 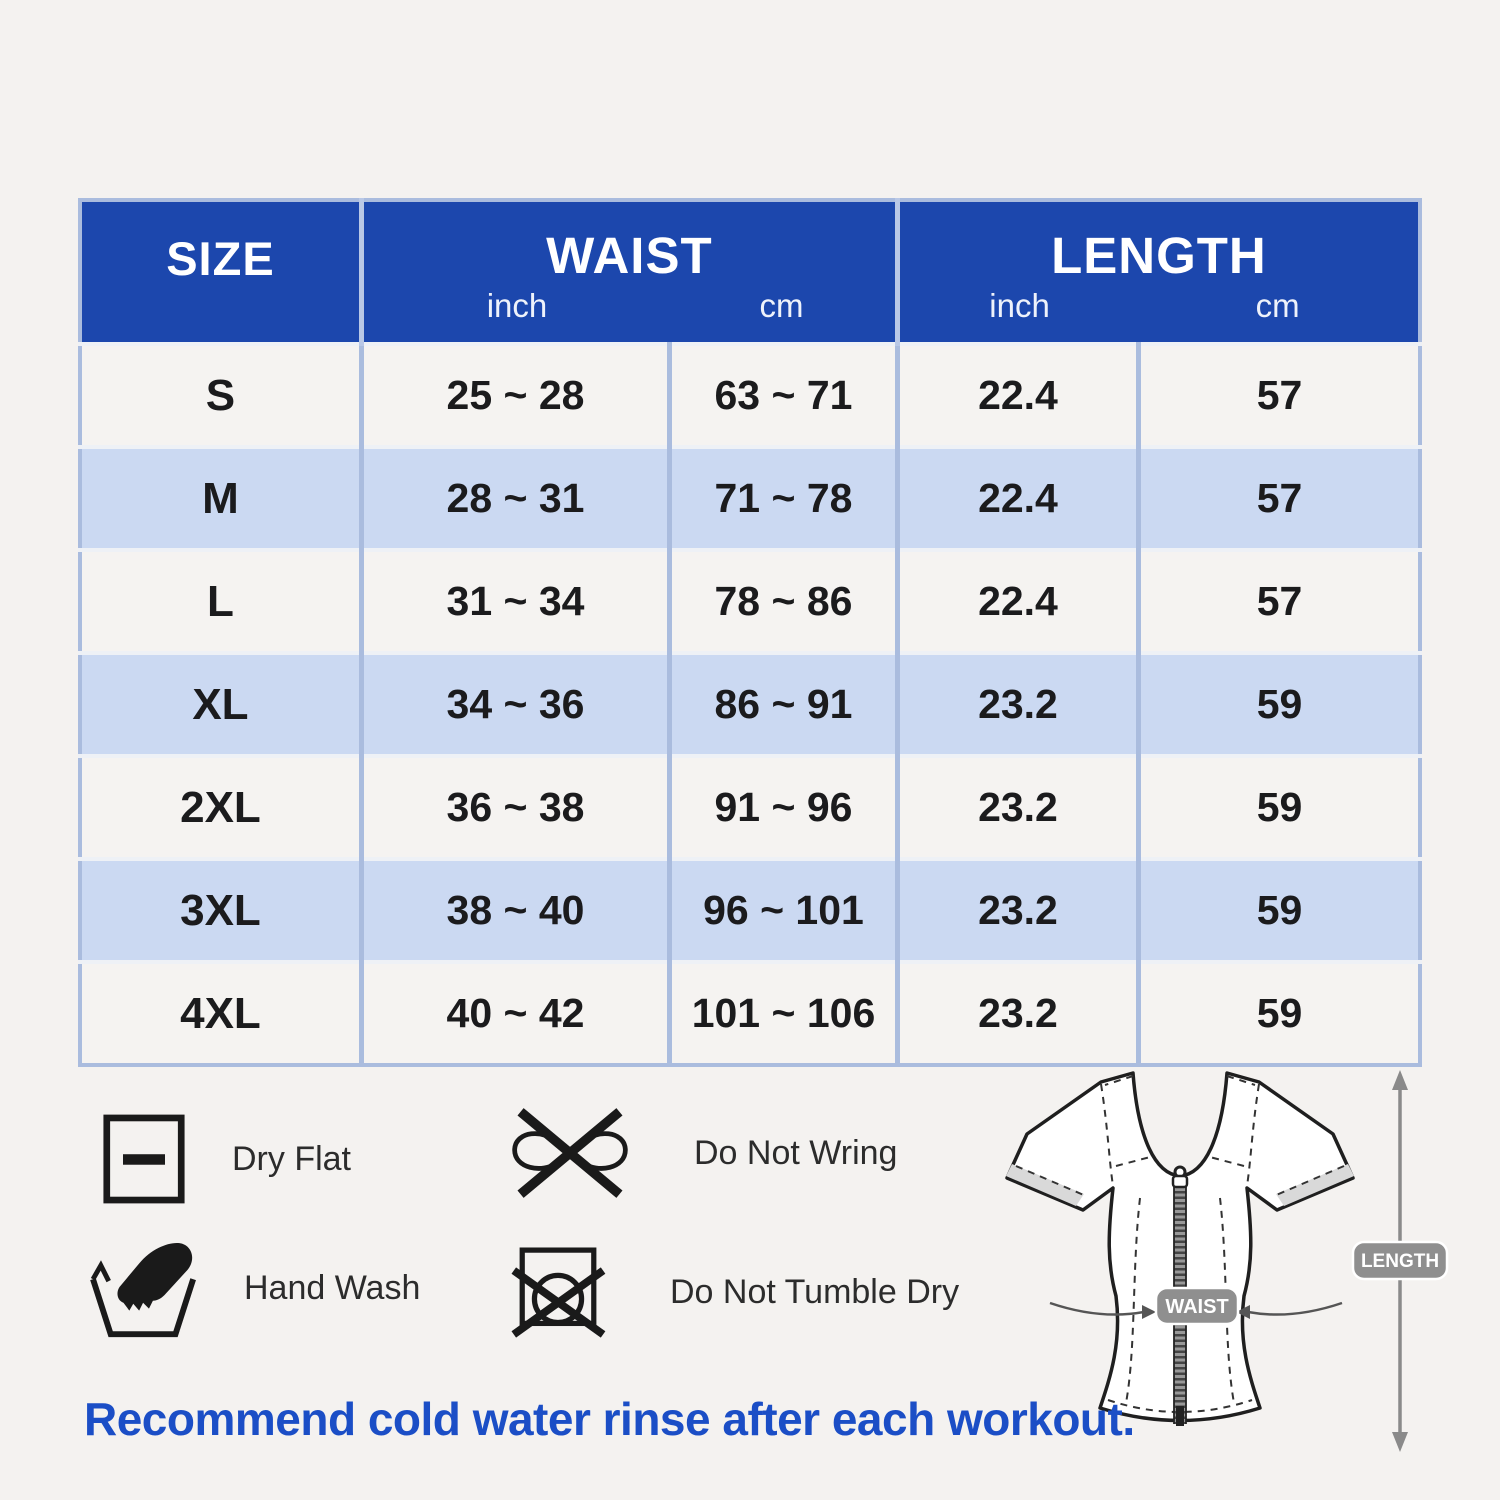 What do you see at coordinates (781, 305) in the screenshot?
I see `waist-unit-cm: cm` at bounding box center [781, 305].